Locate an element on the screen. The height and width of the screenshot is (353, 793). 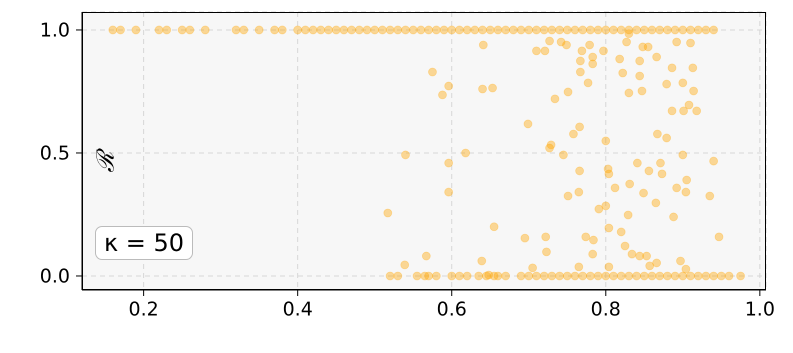
x-tick-label: 0.8 is located at coordinates (605, 309).